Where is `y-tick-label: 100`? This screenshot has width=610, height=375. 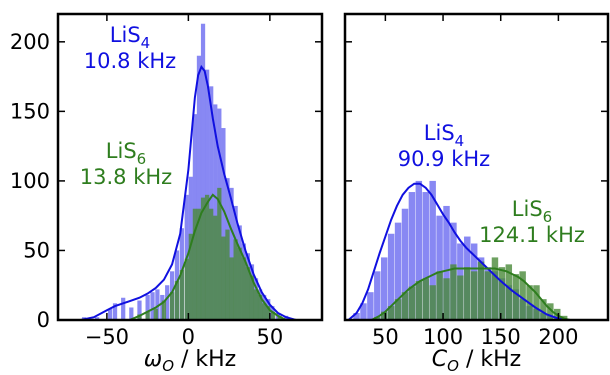 y-tick-label: 100 is located at coordinates (30, 181).